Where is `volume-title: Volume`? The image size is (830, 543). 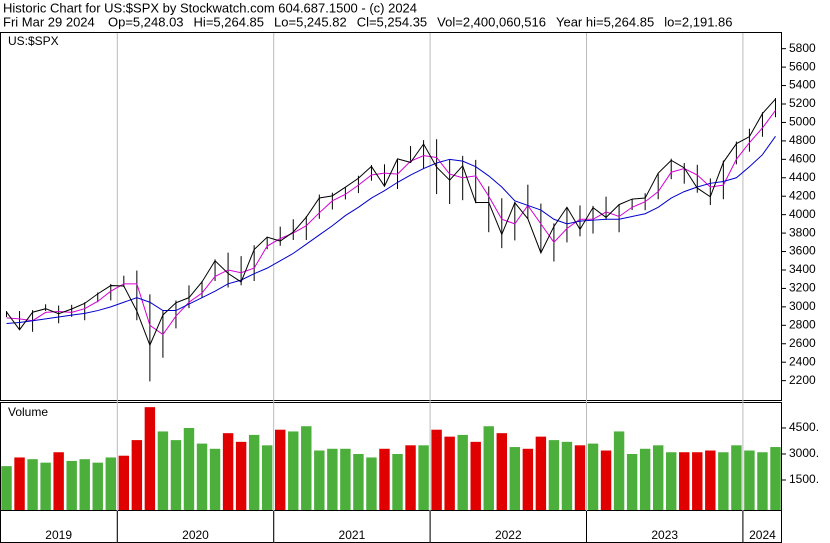 volume-title: Volume is located at coordinates (28, 412).